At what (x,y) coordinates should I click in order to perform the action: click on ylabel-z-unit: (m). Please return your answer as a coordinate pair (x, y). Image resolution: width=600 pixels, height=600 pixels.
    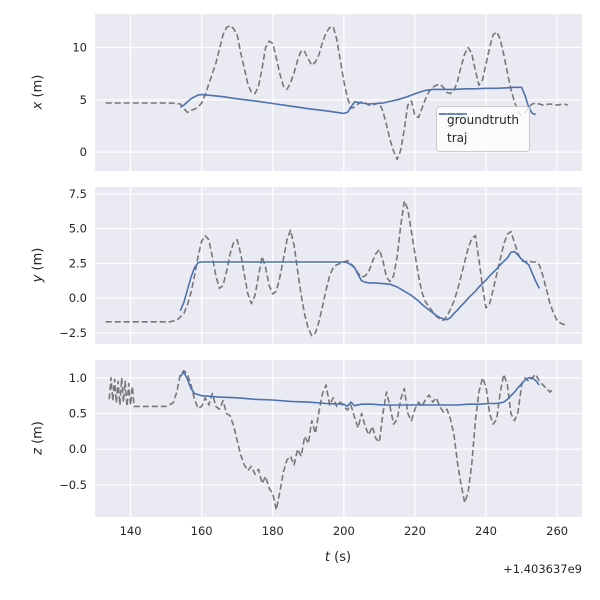
    Looking at the image, I should click on (38, 435).